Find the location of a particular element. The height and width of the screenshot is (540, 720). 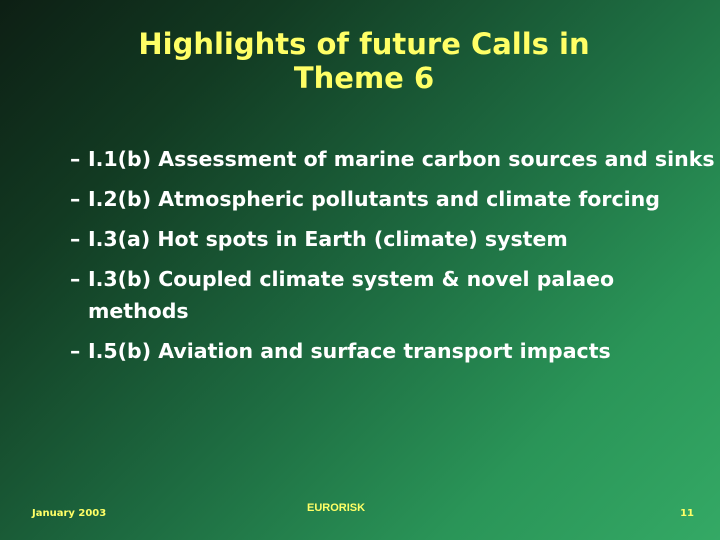

footer-date: January 2003 is located at coordinates (69, 513).